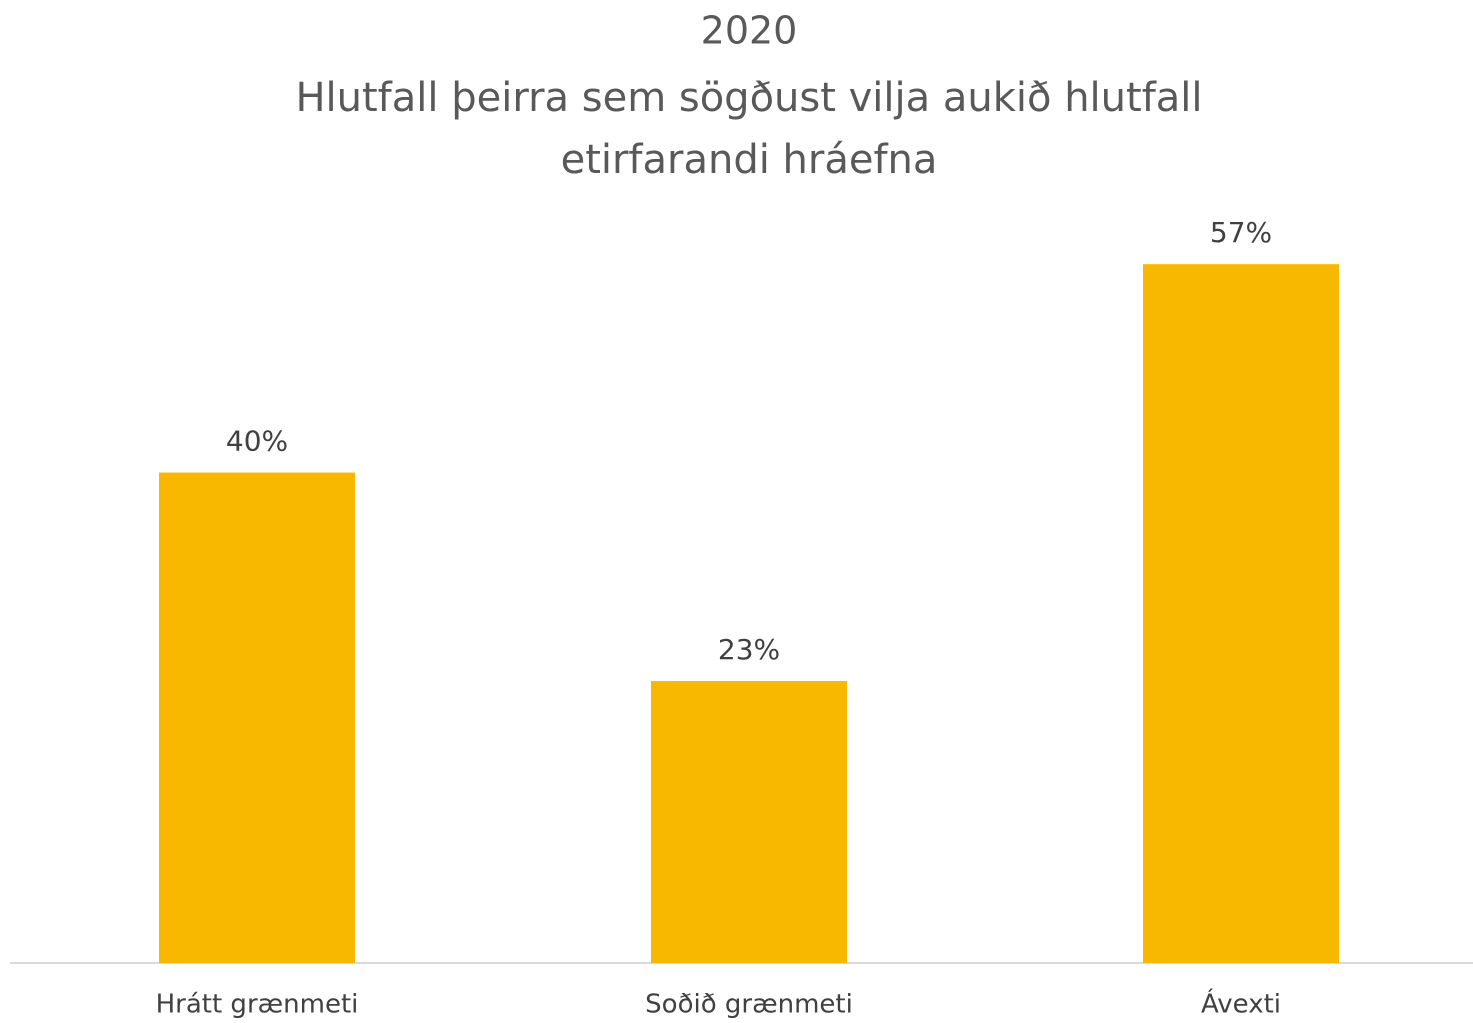 The height and width of the screenshot is (1023, 1473). I want to click on x-tick-label: Hrátt grænmeti, so click(257, 1005).